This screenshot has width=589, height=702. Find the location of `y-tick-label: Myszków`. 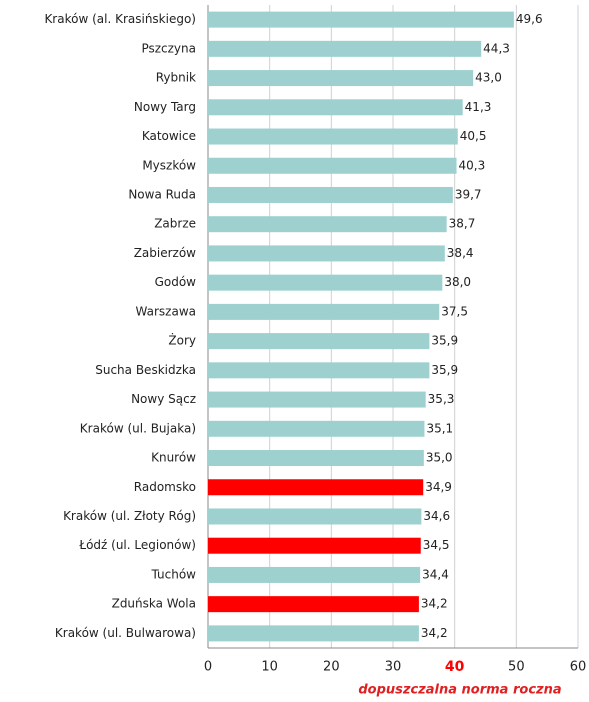

y-tick-label: Myszków is located at coordinates (169, 165).